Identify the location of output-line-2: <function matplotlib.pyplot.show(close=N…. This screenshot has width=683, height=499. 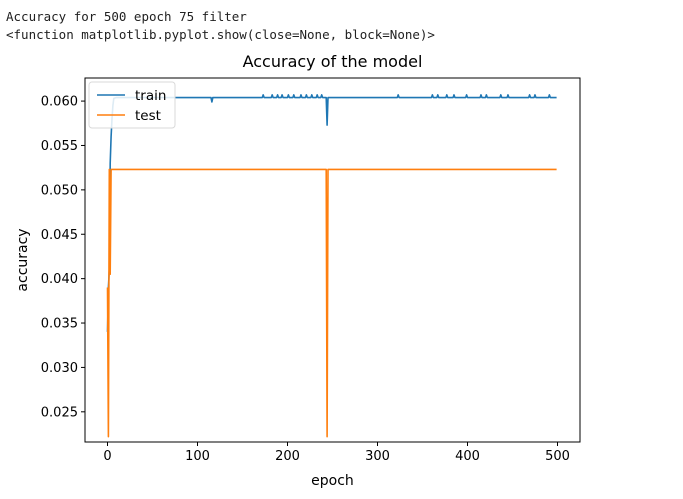
(220, 34).